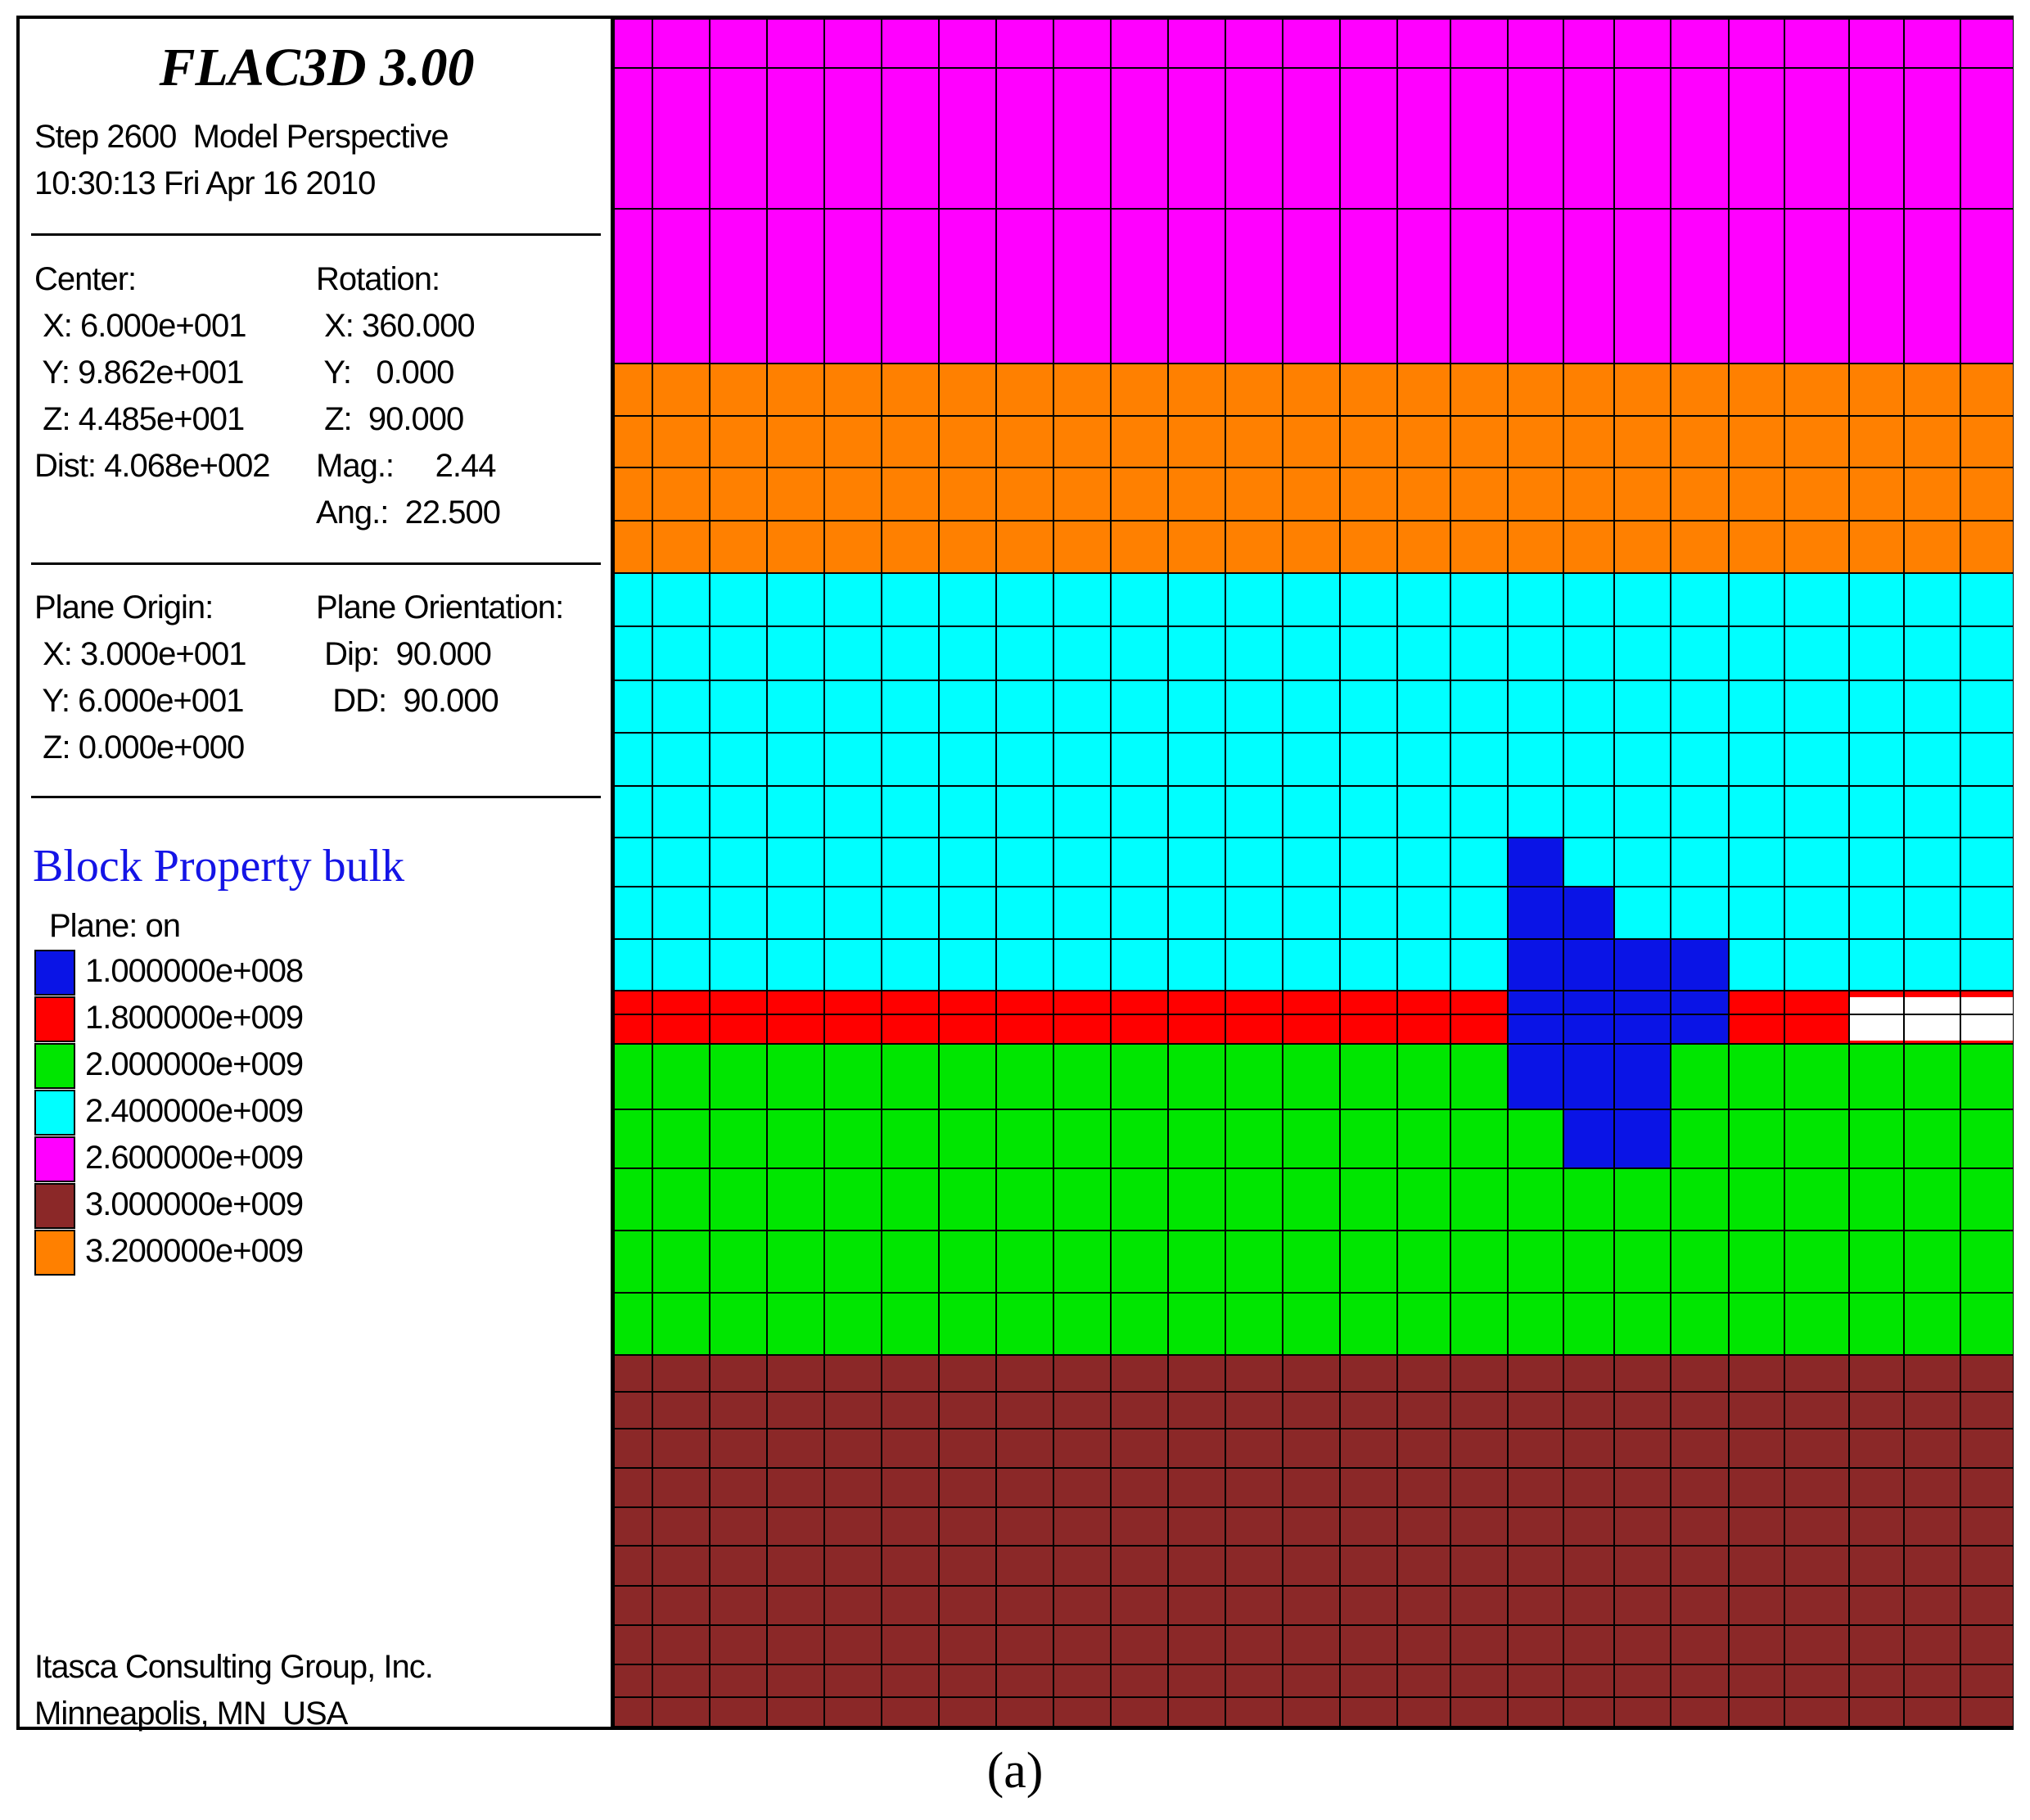 Image resolution: width=2030 pixels, height=1820 pixels. What do you see at coordinates (409, 513) in the screenshot?
I see `angle: Ang.: 22.500` at bounding box center [409, 513].